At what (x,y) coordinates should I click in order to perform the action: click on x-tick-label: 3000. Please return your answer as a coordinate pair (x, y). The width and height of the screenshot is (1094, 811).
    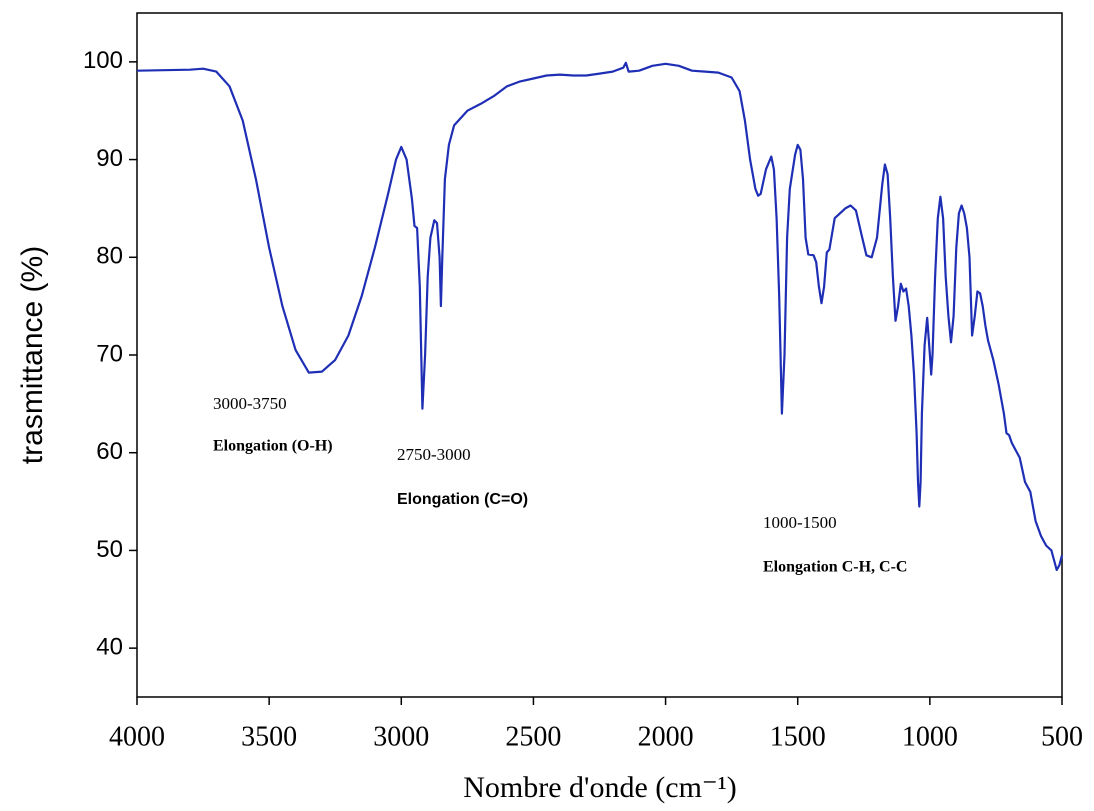
    Looking at the image, I should click on (401, 736).